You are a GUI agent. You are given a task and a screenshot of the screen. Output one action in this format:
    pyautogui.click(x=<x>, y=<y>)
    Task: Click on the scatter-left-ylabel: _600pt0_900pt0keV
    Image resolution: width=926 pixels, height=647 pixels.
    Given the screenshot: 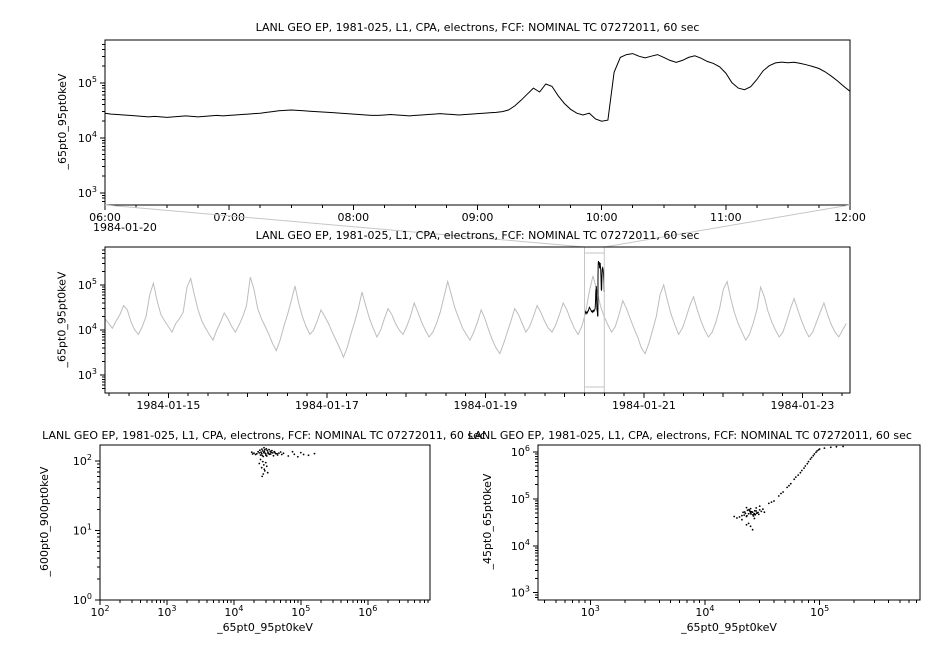 What is the action you would take?
    pyautogui.click(x=44, y=521)
    